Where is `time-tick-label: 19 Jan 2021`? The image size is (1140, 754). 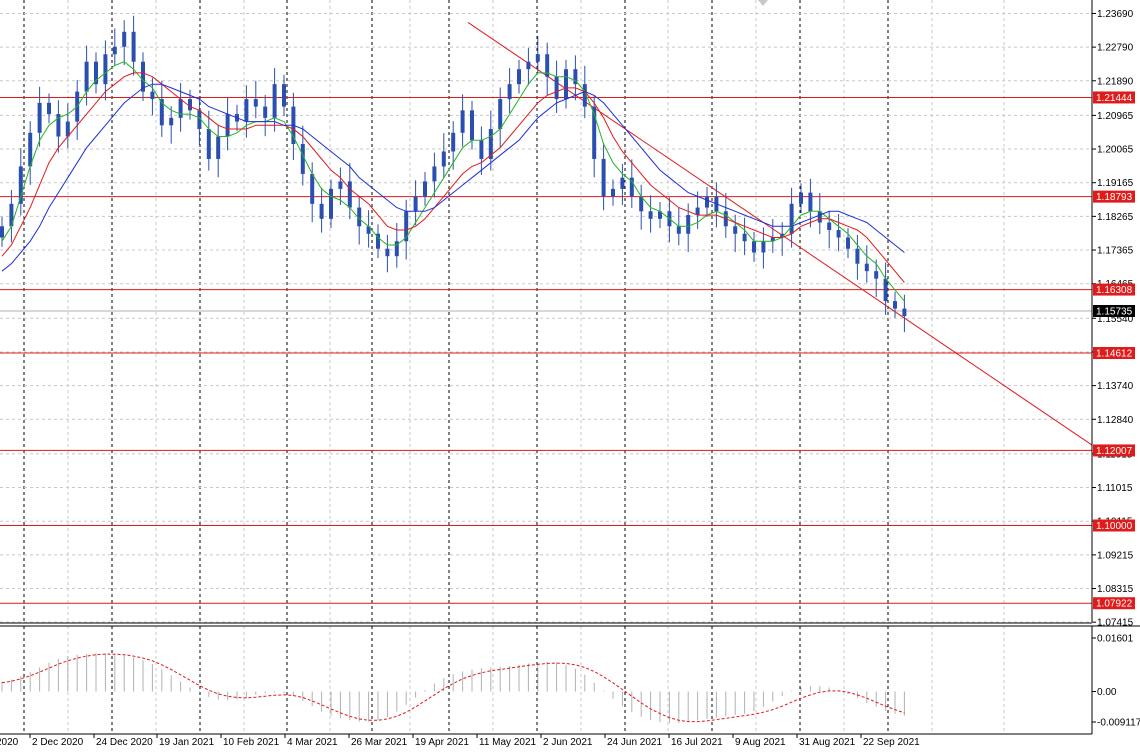
time-tick-label: 19 Jan 2021 is located at coordinates (186, 742).